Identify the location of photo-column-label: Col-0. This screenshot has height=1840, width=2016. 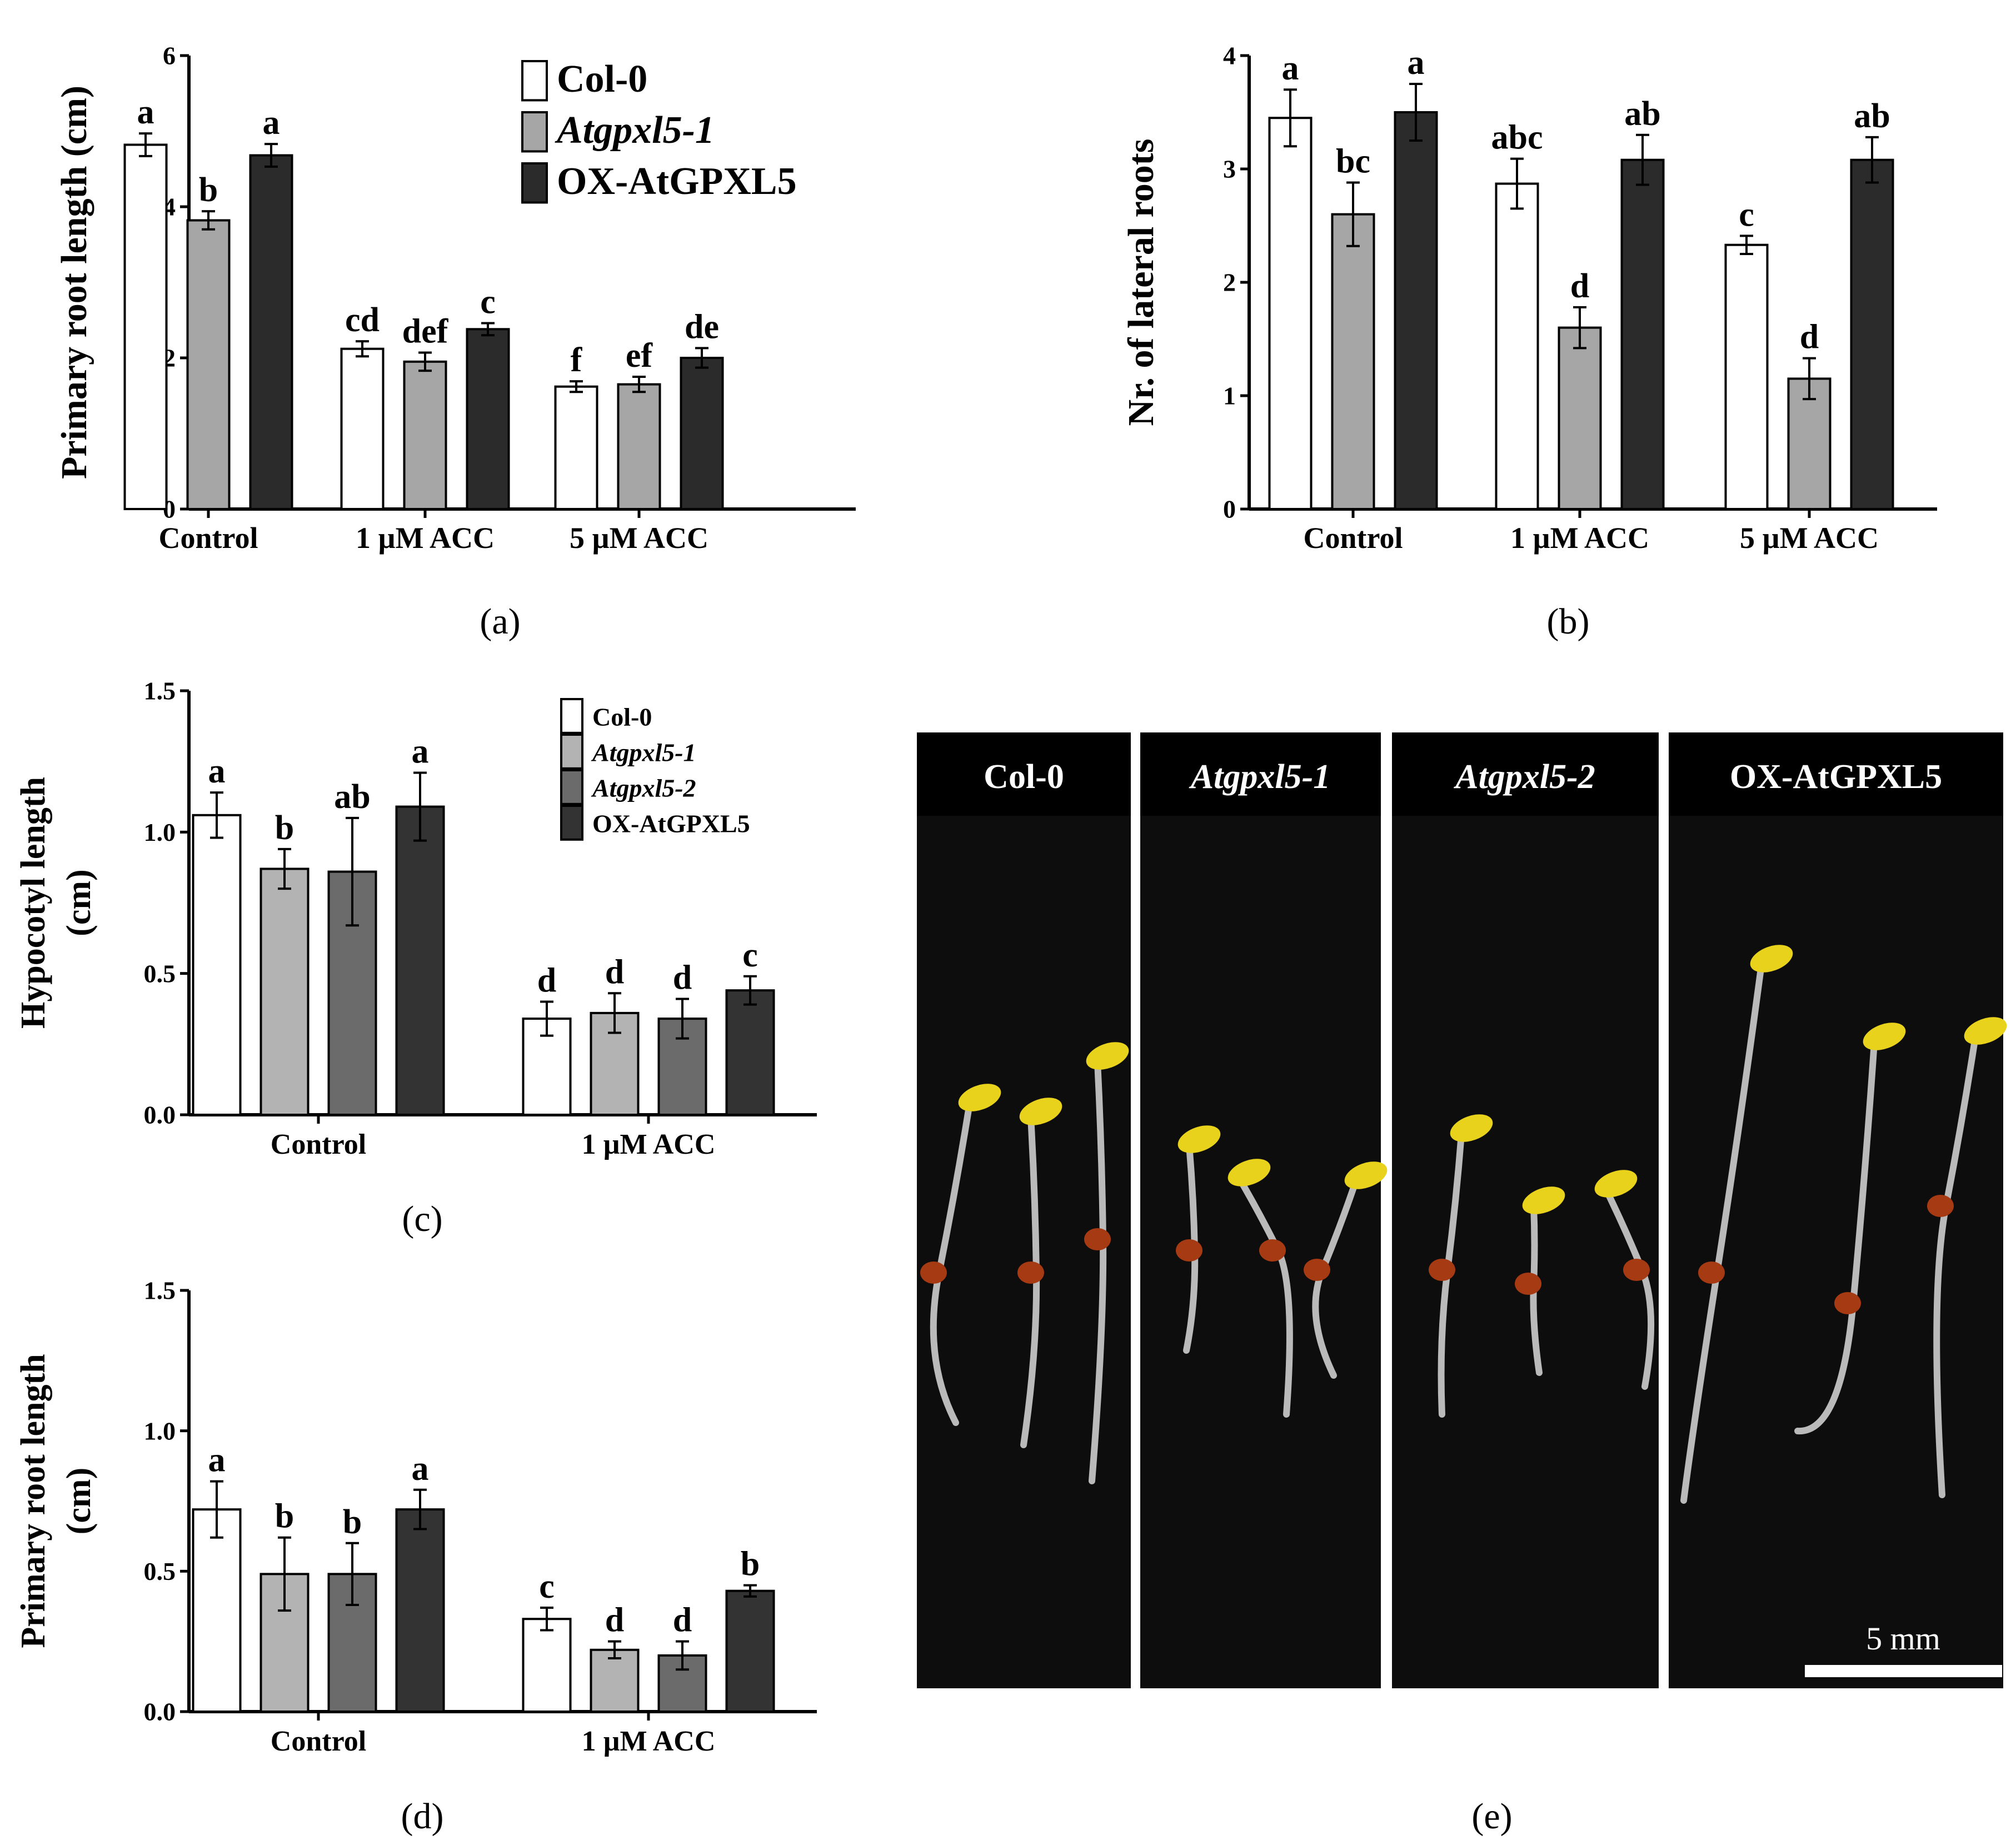
(1024, 777).